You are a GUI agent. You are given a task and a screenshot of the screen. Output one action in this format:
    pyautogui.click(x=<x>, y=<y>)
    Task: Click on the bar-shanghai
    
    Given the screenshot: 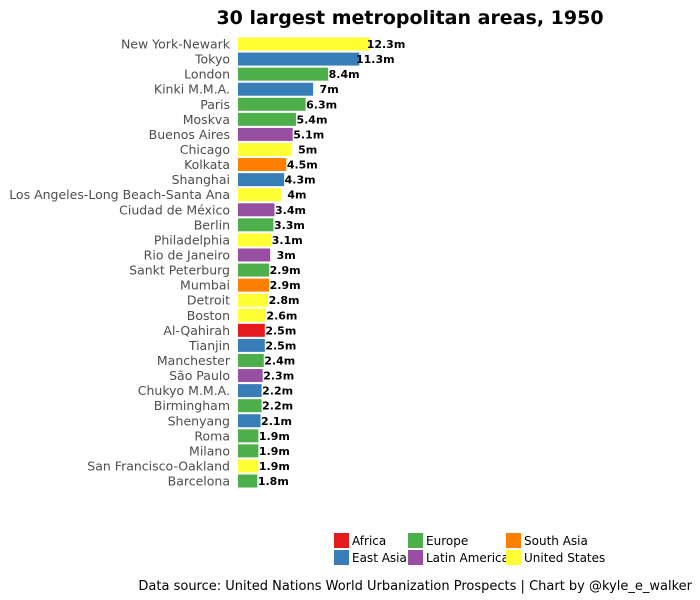 What is the action you would take?
    pyautogui.click(x=261, y=180)
    